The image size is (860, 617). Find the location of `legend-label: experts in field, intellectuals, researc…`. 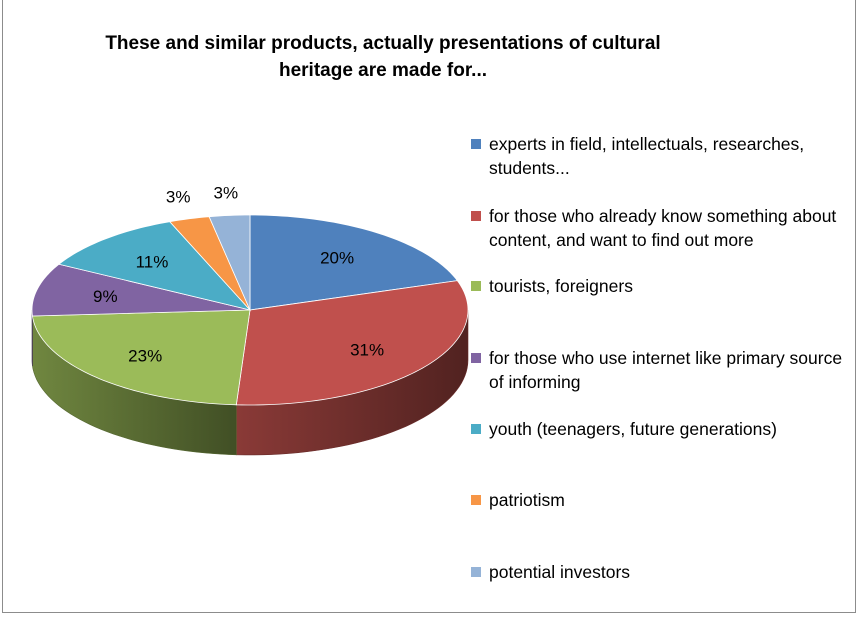

legend-label: experts in field, intellectuals, researc… is located at coordinates (647, 156).